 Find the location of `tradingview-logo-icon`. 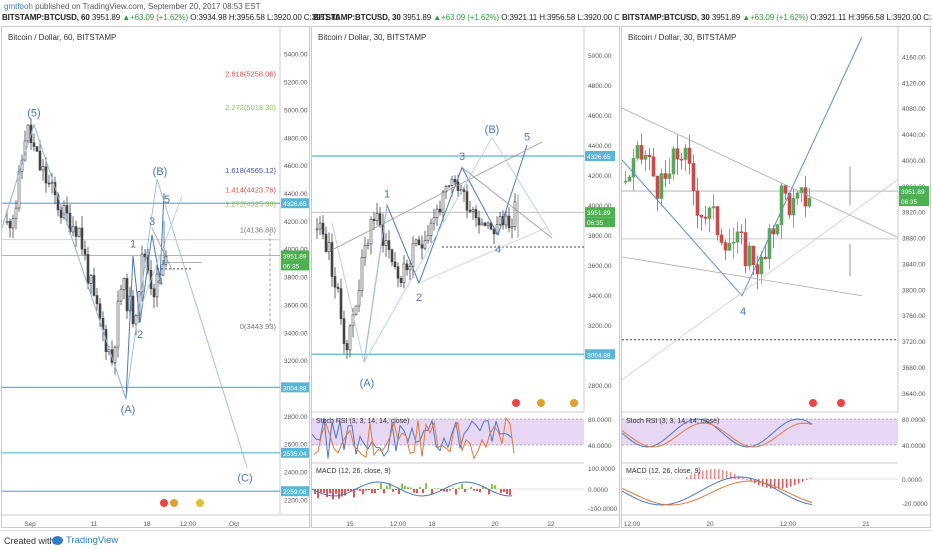

tradingview-logo-icon is located at coordinates (57, 540).